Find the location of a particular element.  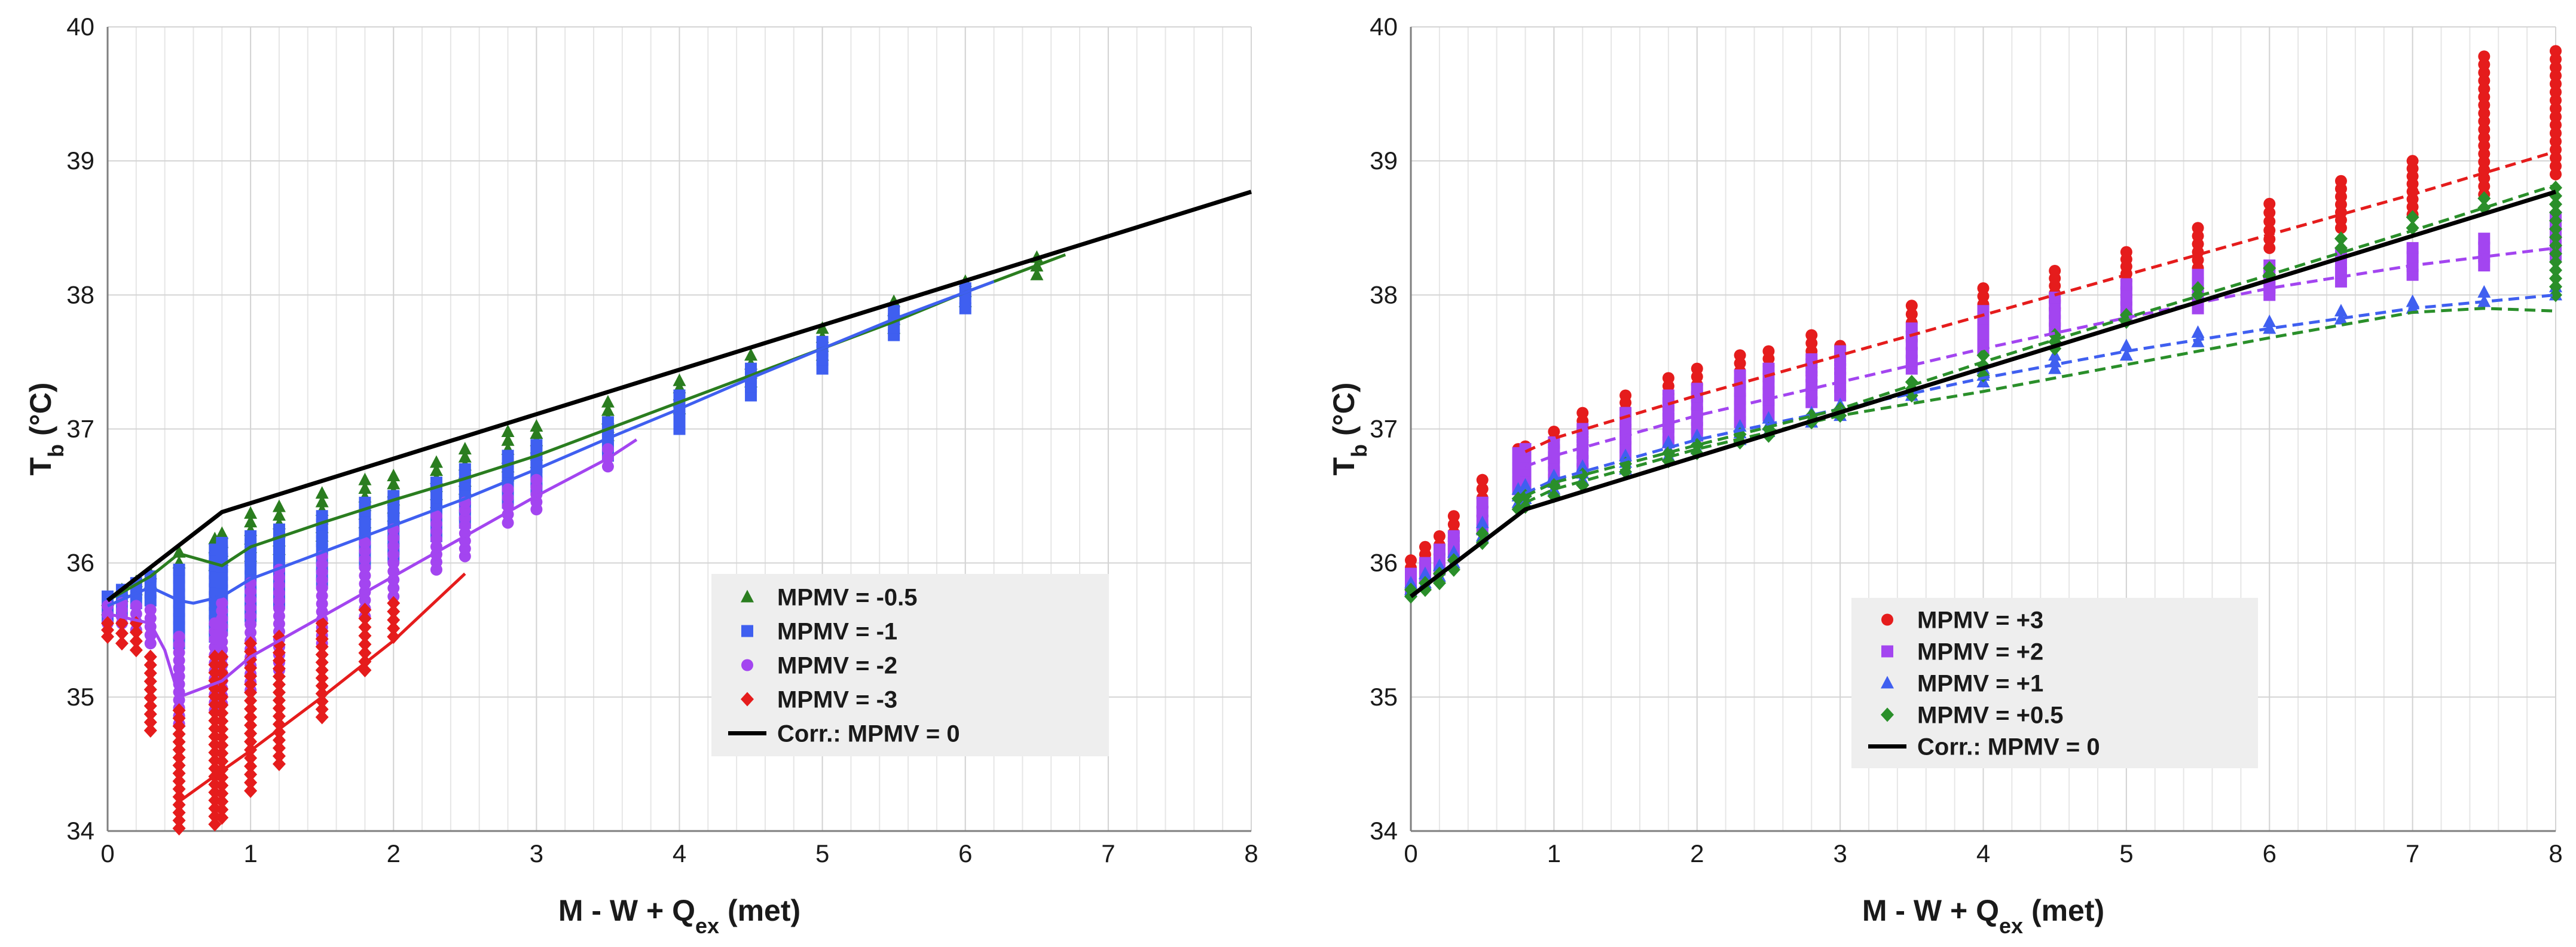

x-tick-label: 4 is located at coordinates (679, 853).